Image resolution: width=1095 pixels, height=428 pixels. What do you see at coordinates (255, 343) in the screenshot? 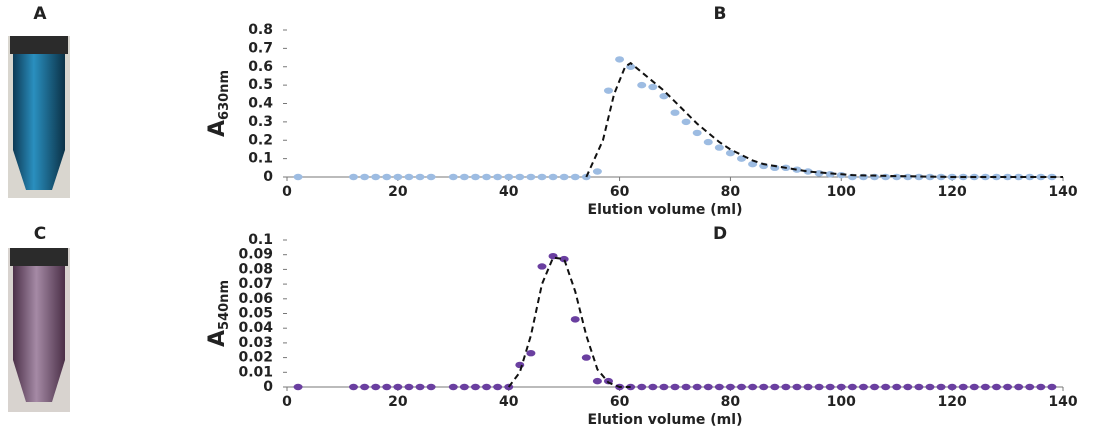
I see `y-tick-label: 0.03` at bounding box center [255, 343].